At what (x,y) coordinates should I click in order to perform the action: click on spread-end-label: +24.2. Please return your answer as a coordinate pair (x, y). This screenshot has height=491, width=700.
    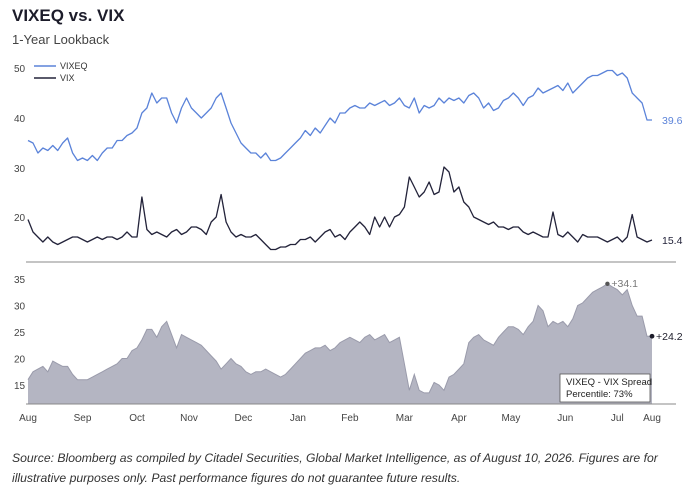
    Looking at the image, I should click on (669, 337).